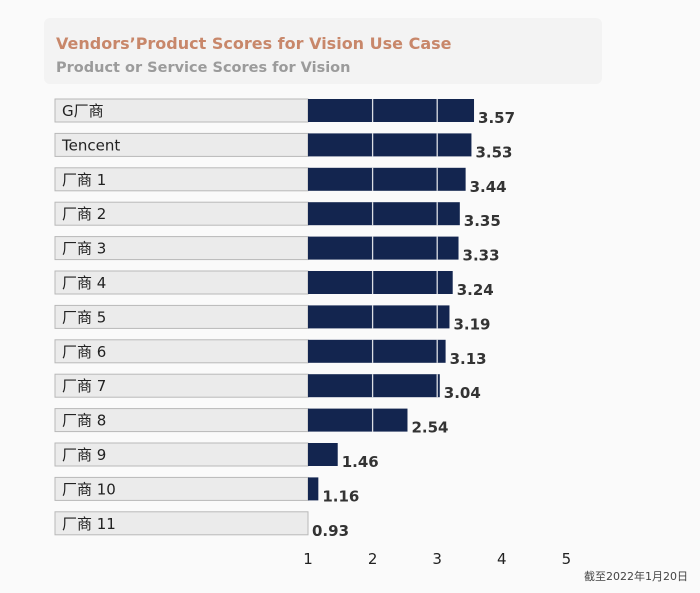 This screenshot has height=593, width=700. I want to click on value-label: 3.35, so click(482, 221).